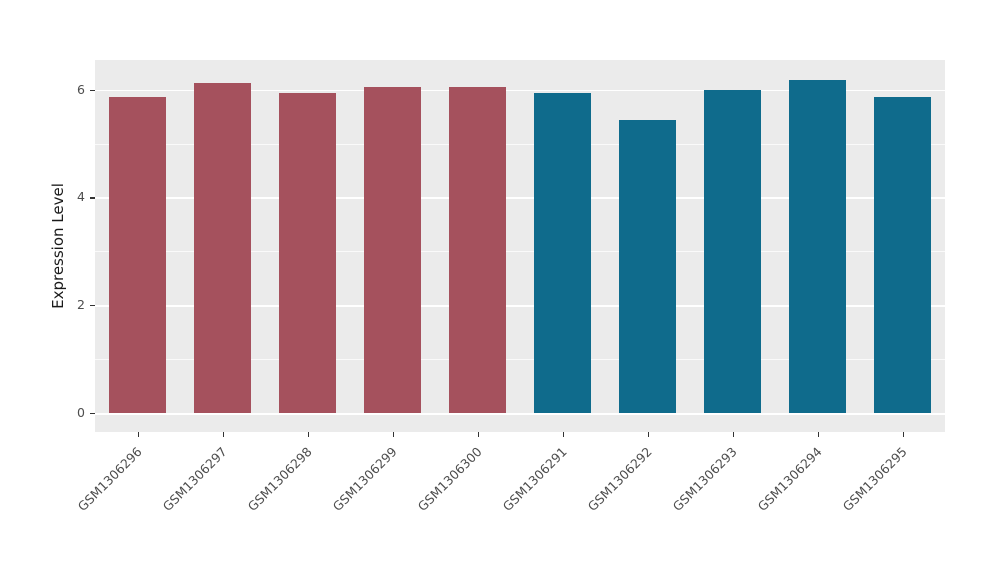 This screenshot has height=580, width=1000. I want to click on x-tick-label-text: GSM1306297, so click(195, 479).